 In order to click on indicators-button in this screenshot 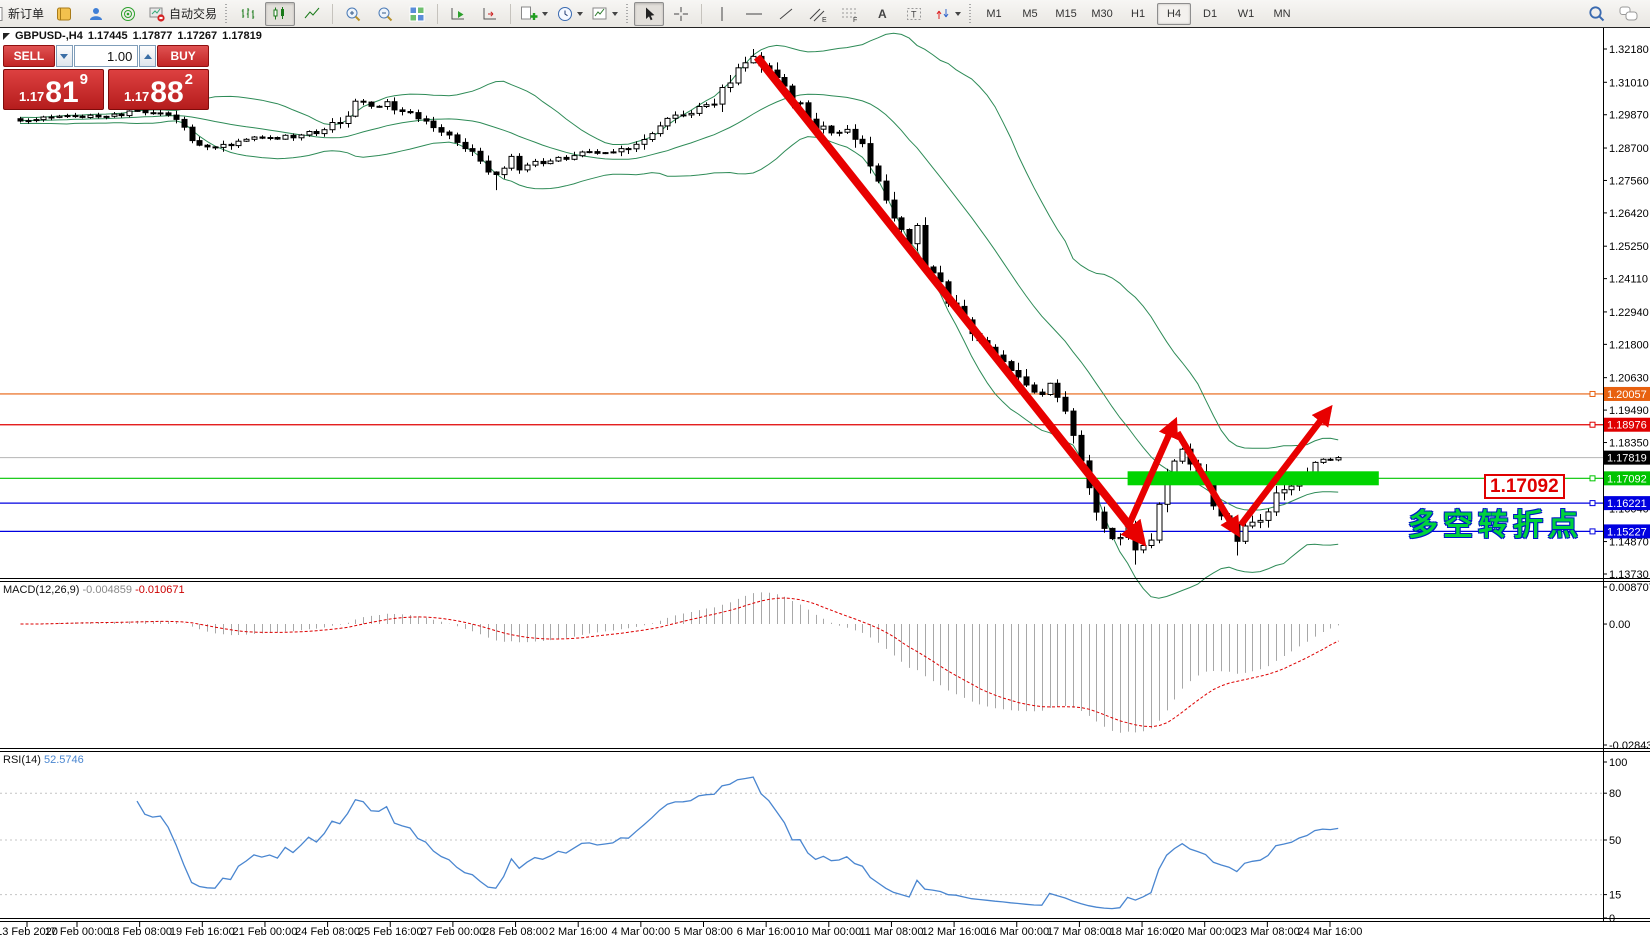, I will do `click(533, 14)`.